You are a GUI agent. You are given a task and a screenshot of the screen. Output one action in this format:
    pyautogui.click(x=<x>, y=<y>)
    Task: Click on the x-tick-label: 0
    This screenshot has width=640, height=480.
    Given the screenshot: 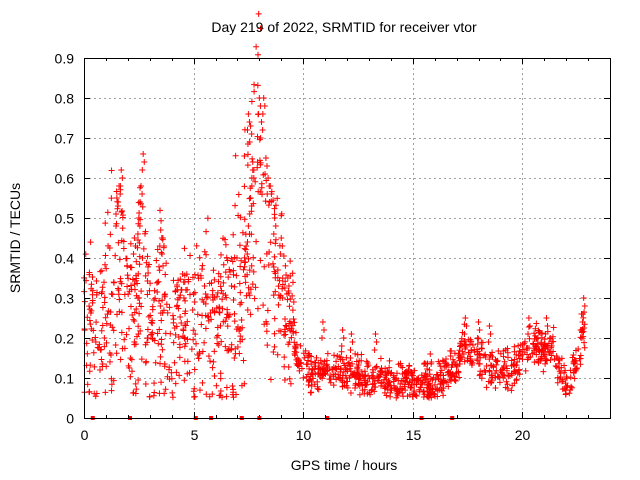 What is the action you would take?
    pyautogui.click(x=85, y=435)
    